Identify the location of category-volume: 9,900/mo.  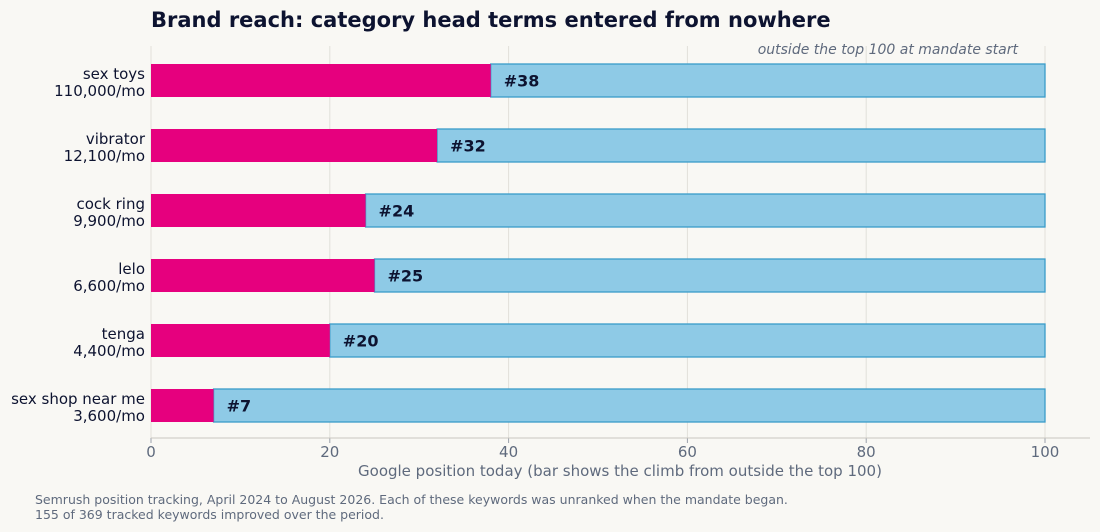
(109, 221).